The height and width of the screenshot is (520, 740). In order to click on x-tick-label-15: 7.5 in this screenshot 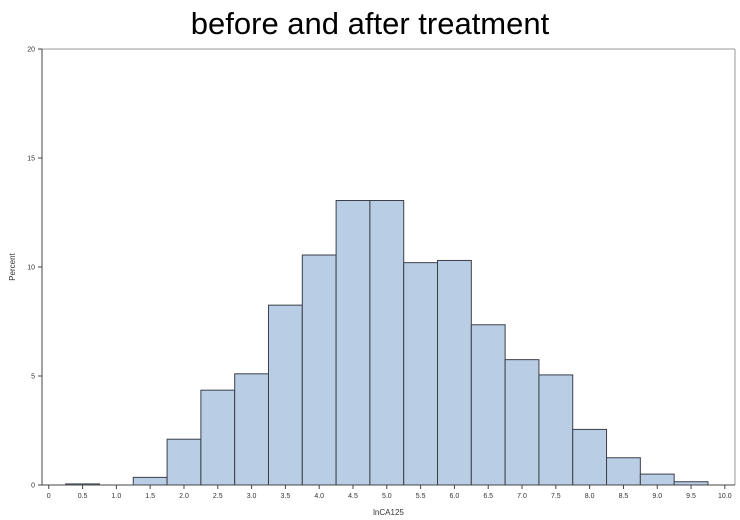, I will do `click(556, 496)`.